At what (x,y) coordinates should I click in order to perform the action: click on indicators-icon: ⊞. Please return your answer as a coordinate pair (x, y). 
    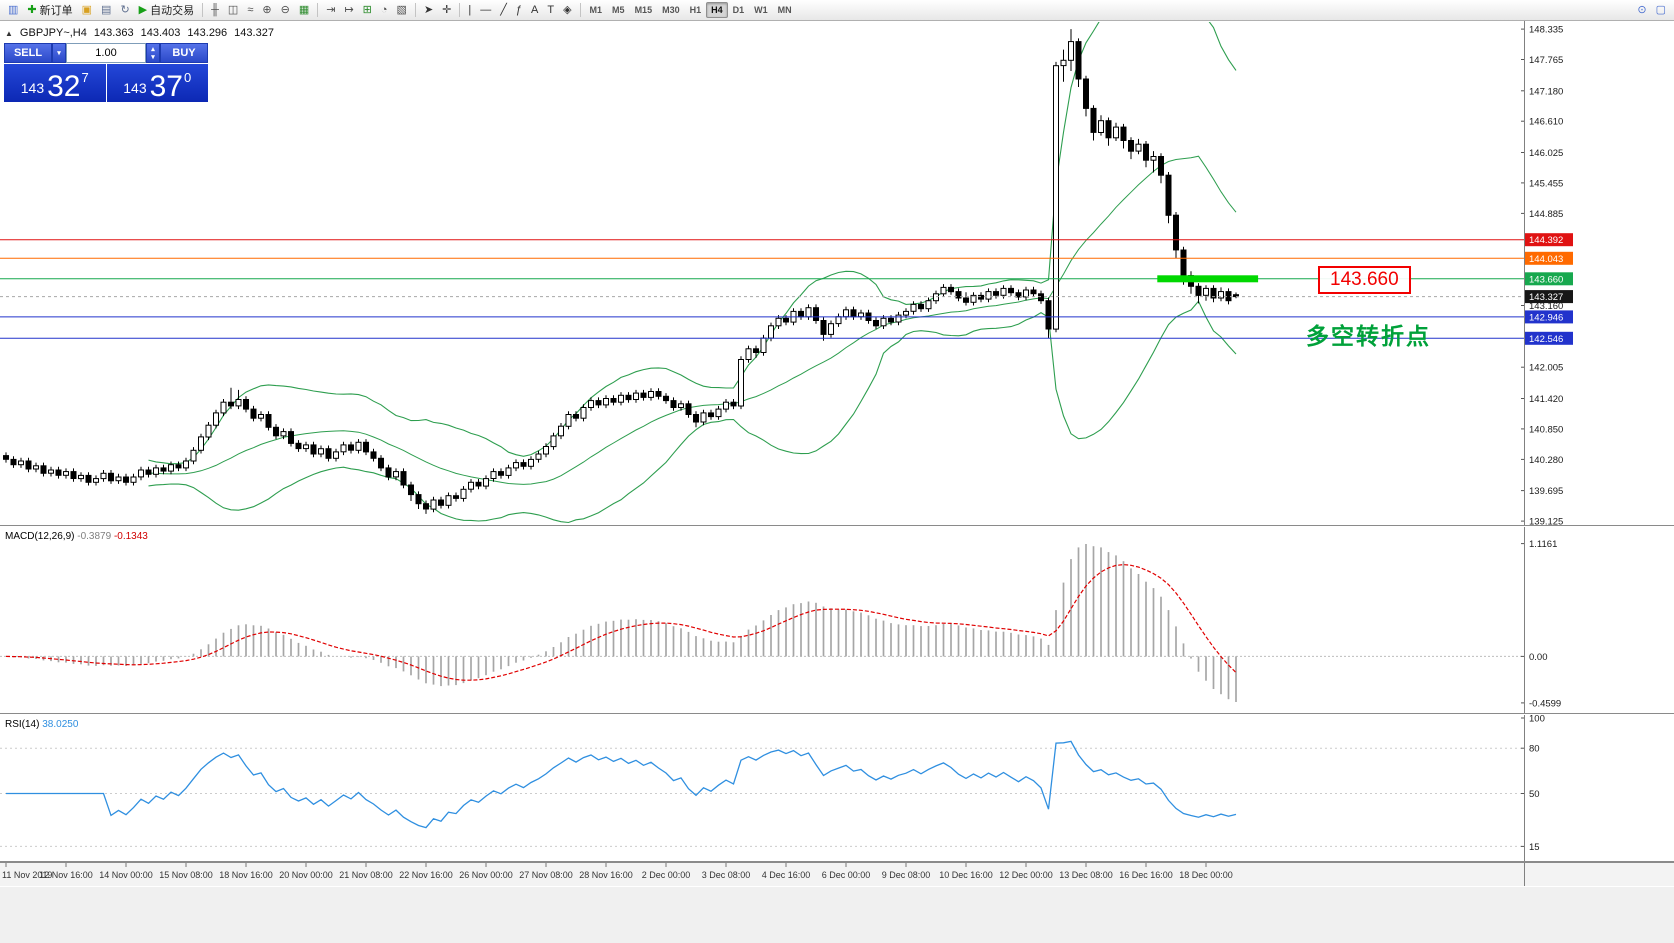
    Looking at the image, I should click on (367, 10).